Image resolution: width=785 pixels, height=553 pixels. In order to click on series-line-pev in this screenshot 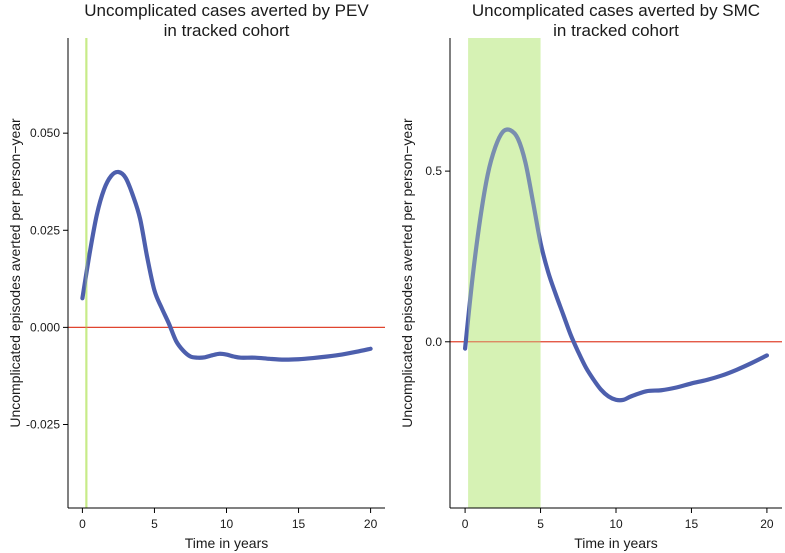, I will do `click(226, 265)`.